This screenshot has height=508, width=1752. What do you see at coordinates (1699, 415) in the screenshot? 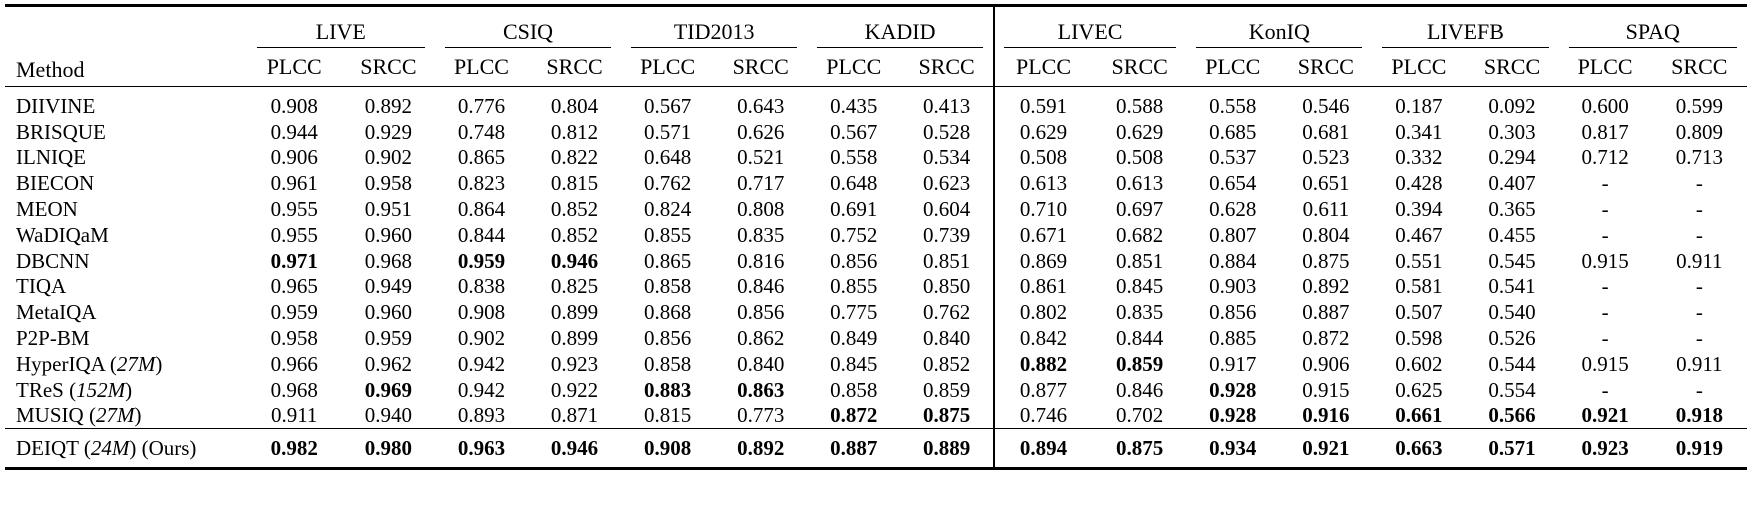
I see `score-cell: 0.918` at bounding box center [1699, 415].